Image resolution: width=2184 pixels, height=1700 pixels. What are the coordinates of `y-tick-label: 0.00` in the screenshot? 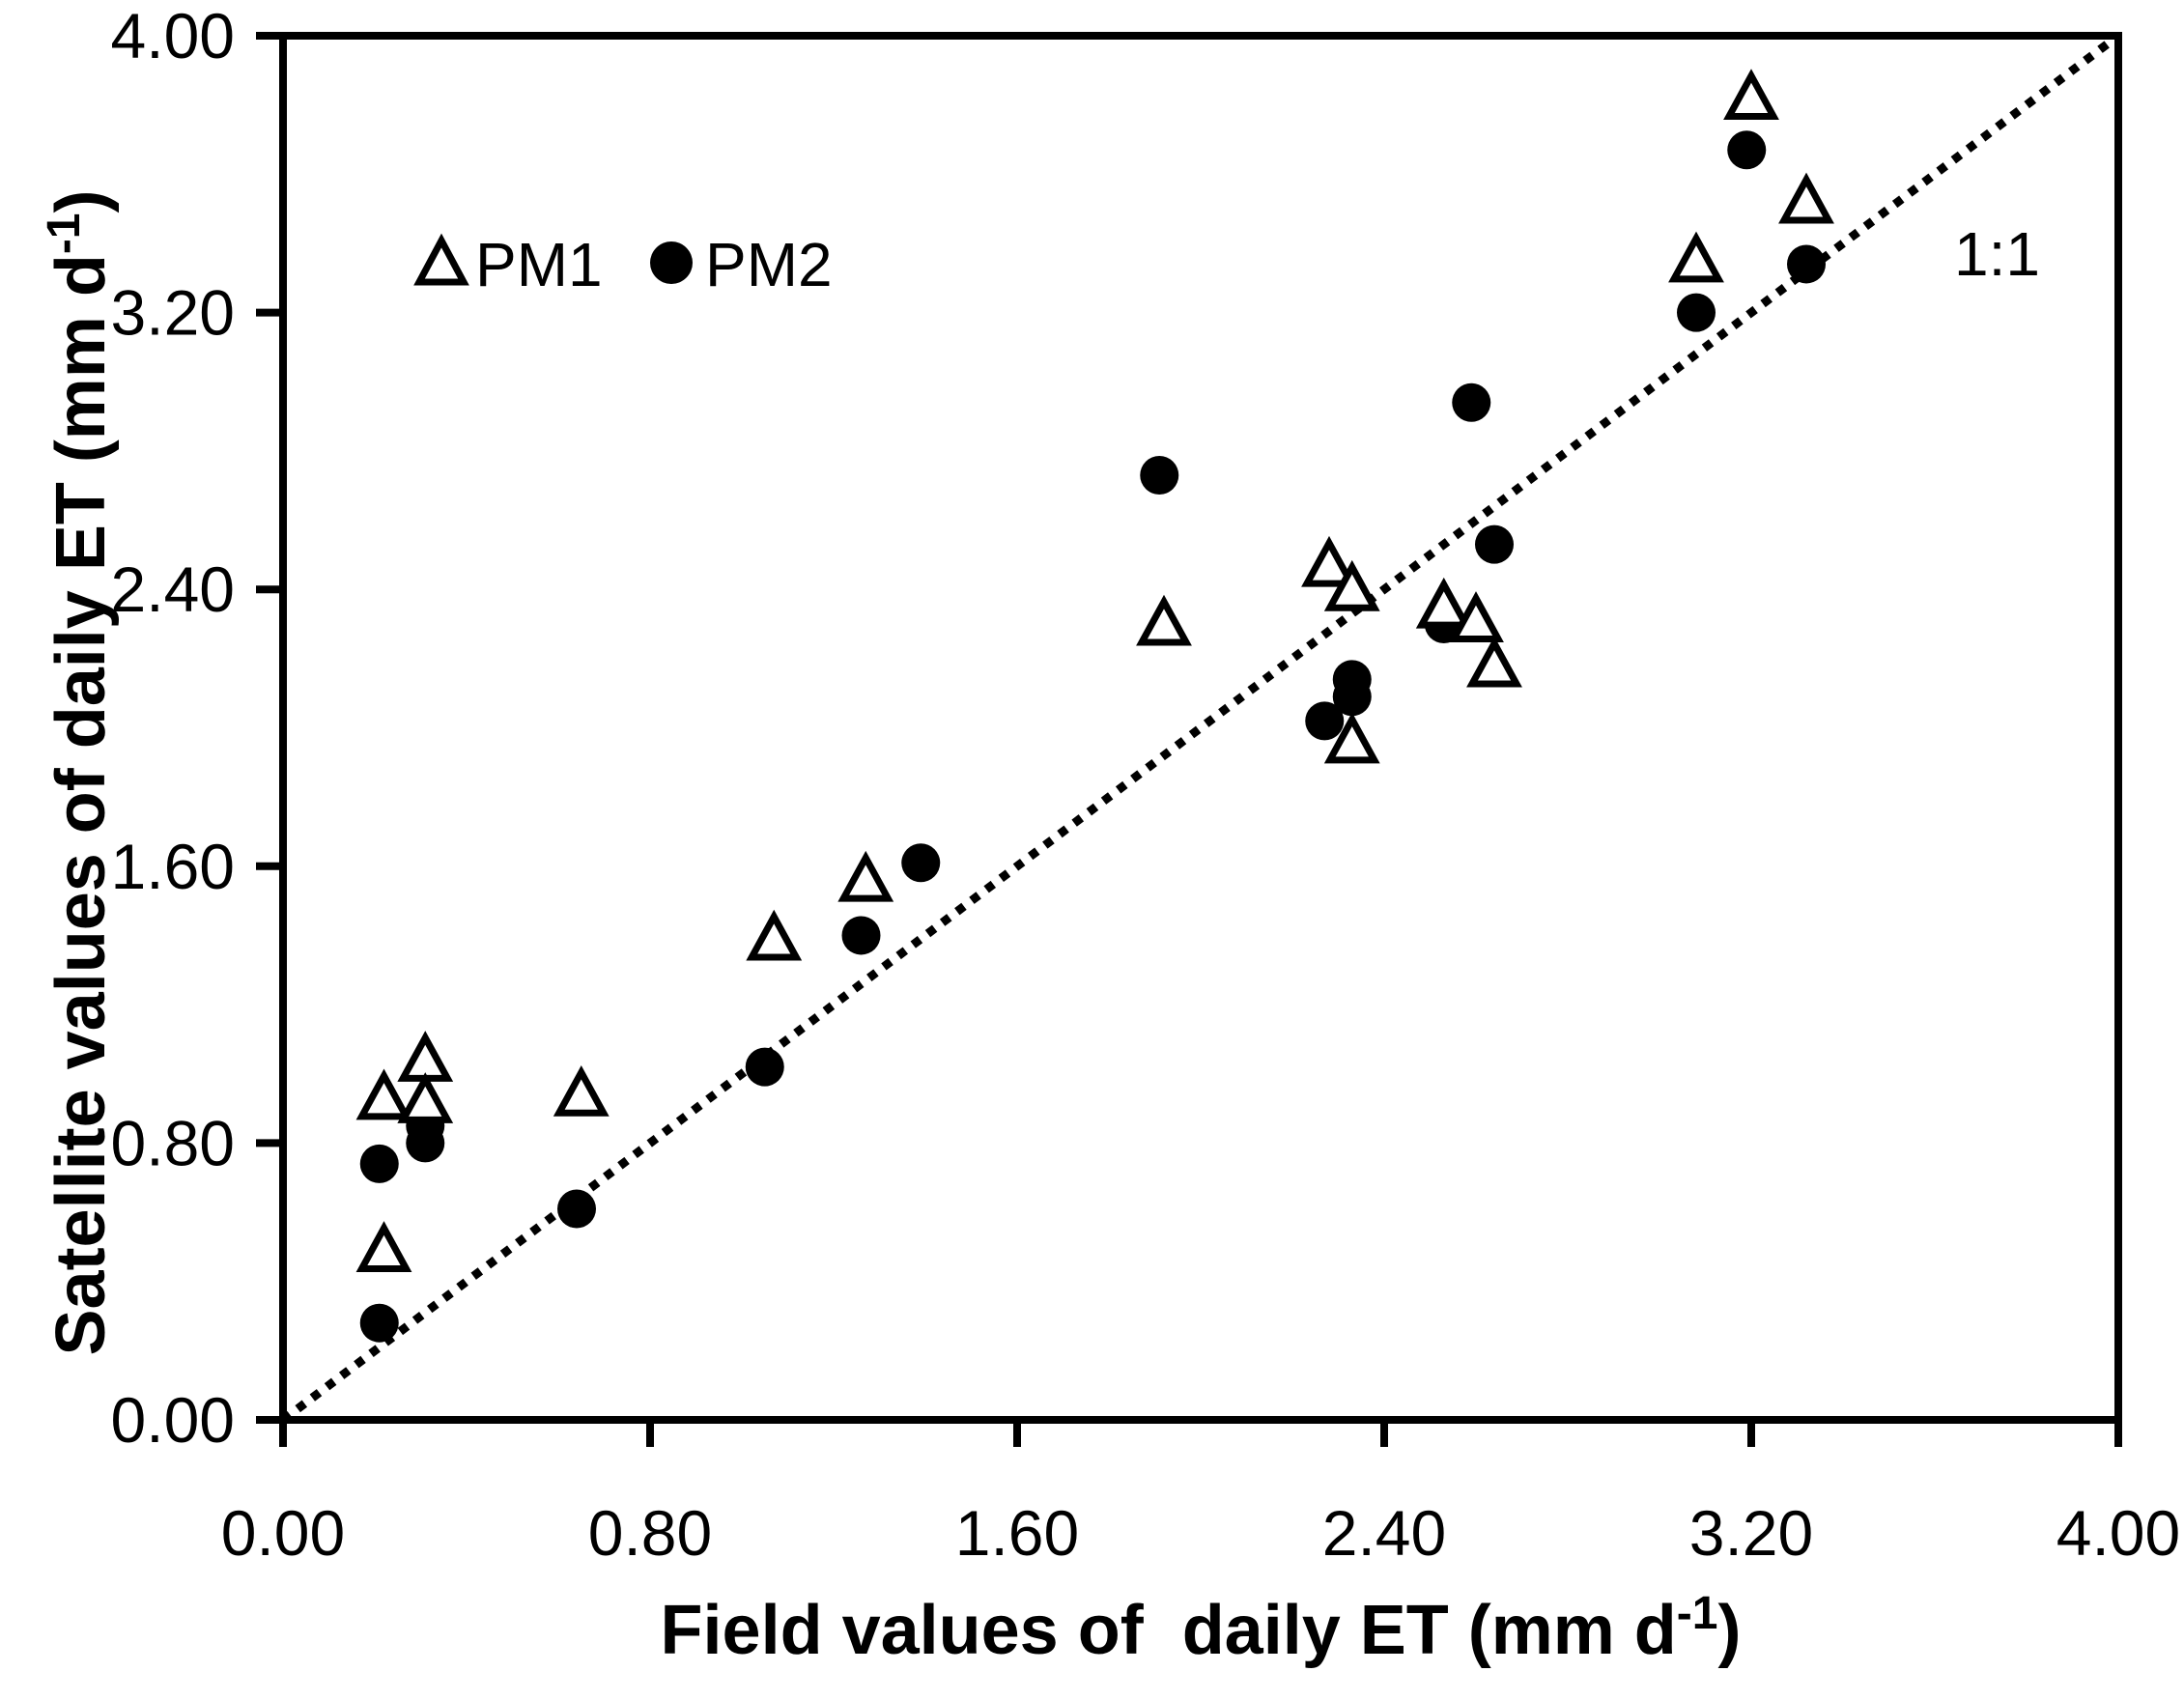 It's located at (173, 1420).